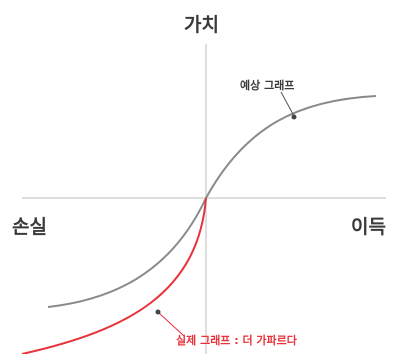  What do you see at coordinates (171, 324) in the screenshot?
I see `actual-leader-line` at bounding box center [171, 324].